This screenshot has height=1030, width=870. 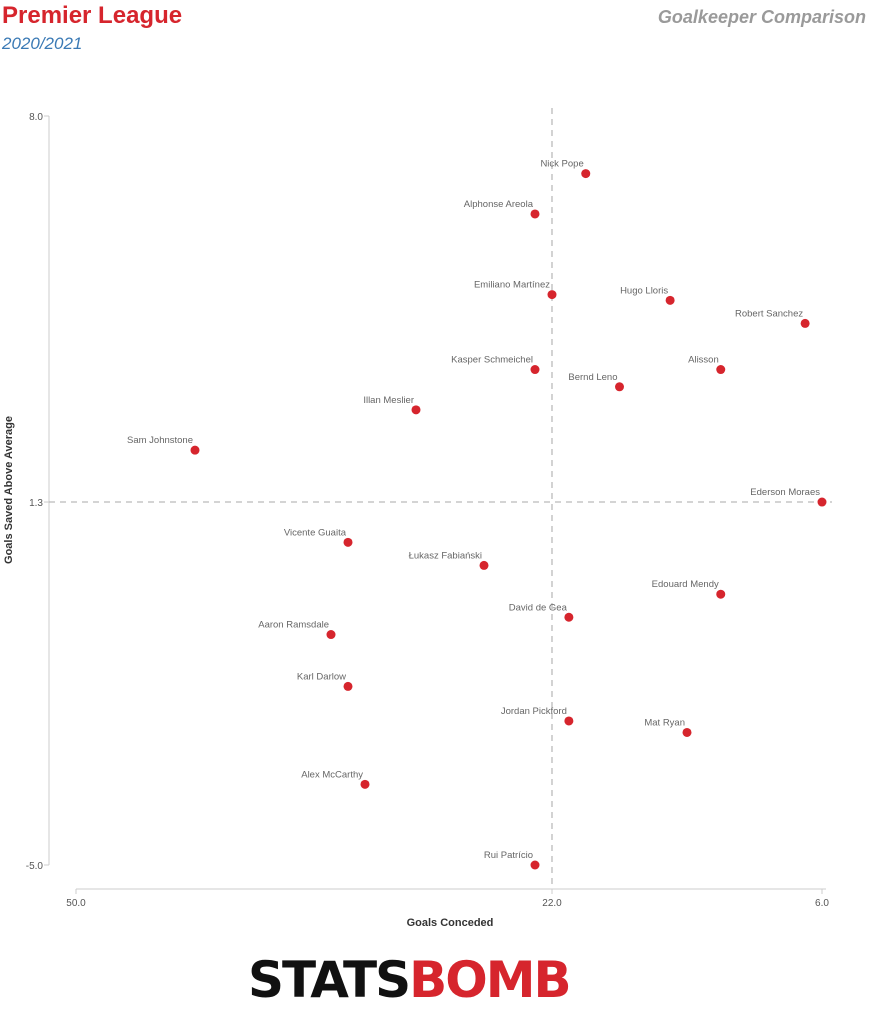 I want to click on chart-title: Goalkeeper Comparison, so click(x=761, y=17).